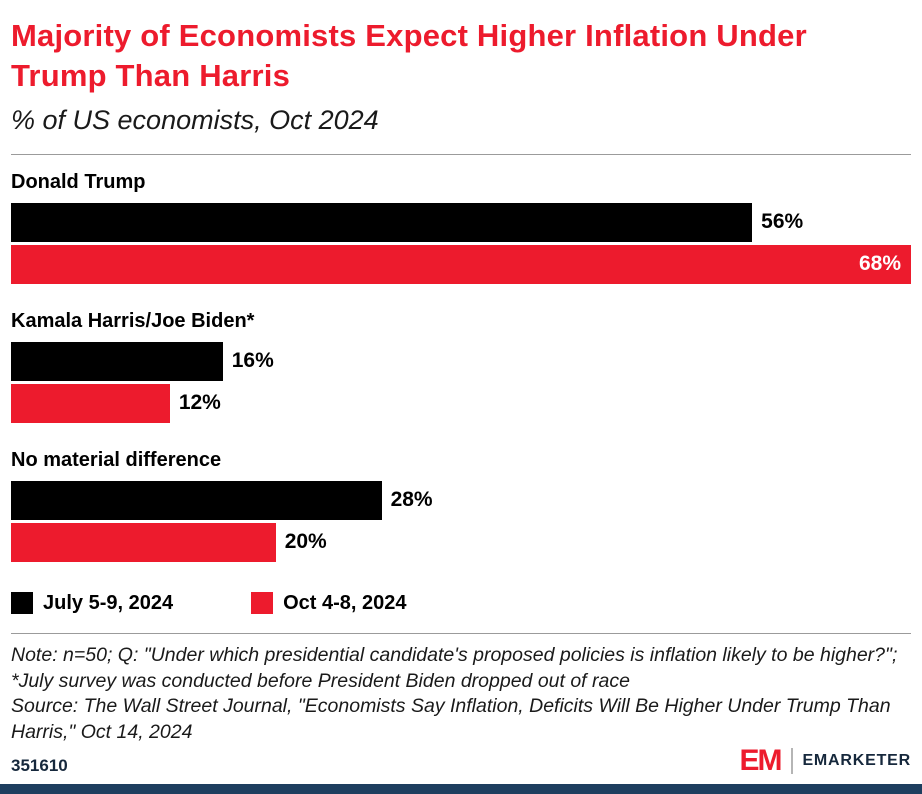 This screenshot has width=922, height=794. I want to click on legend-label: July 5-9, 2024, so click(108, 602).